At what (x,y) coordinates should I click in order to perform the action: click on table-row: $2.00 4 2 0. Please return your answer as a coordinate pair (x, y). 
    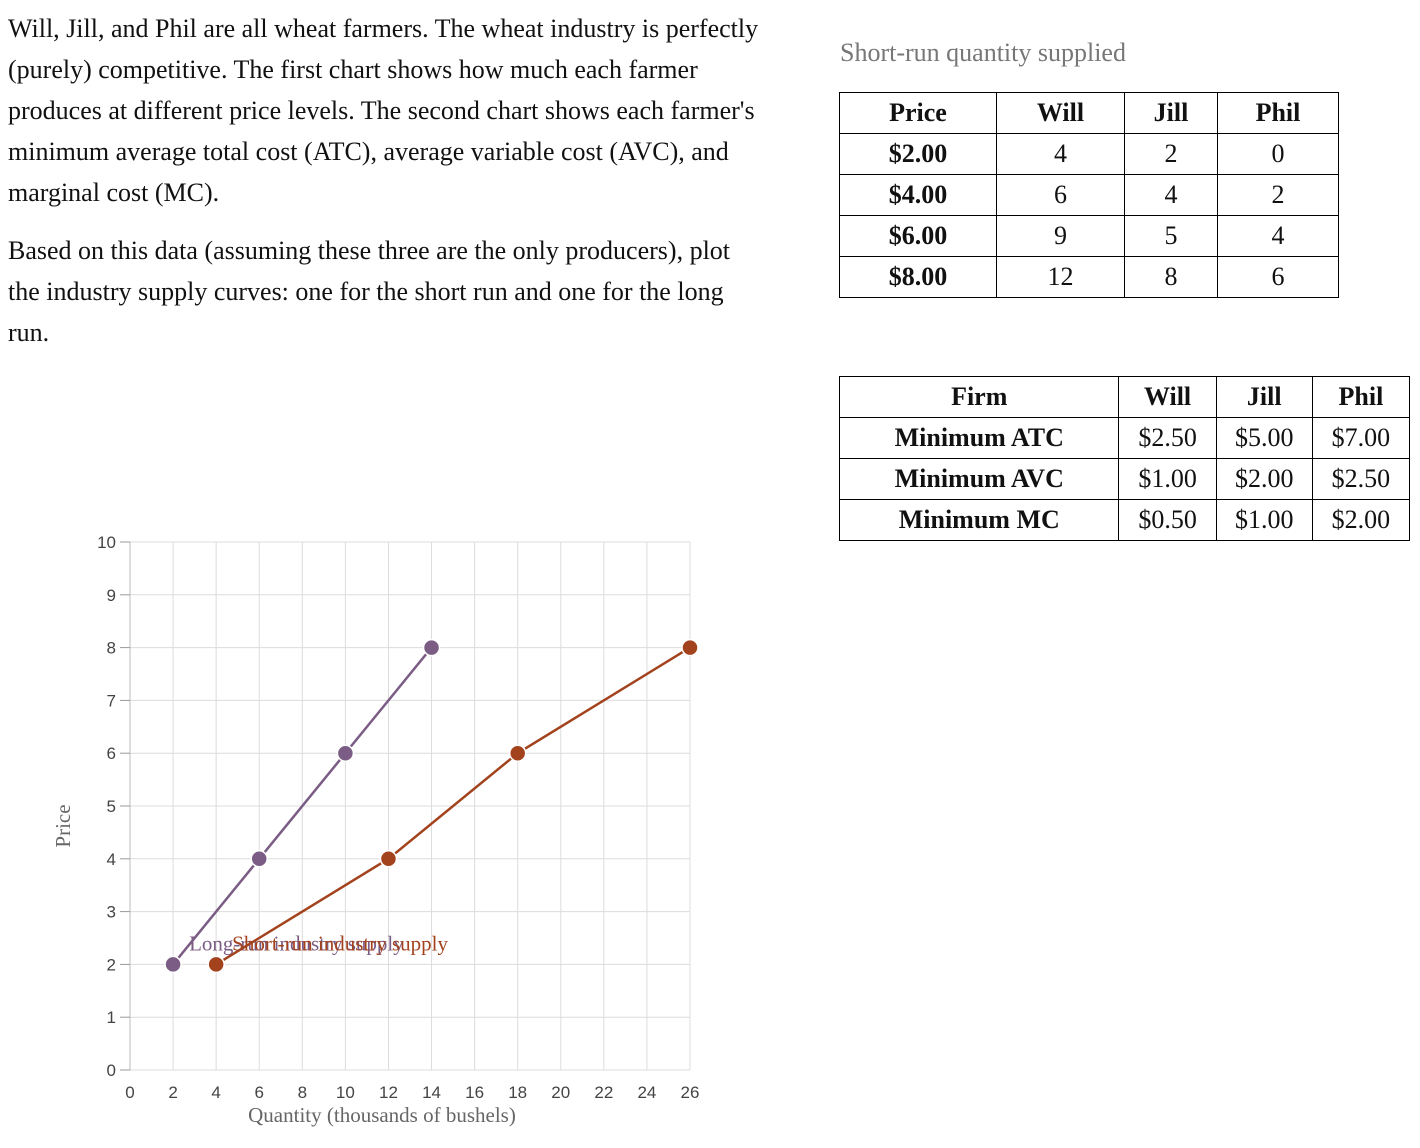
    Looking at the image, I should click on (1089, 154).